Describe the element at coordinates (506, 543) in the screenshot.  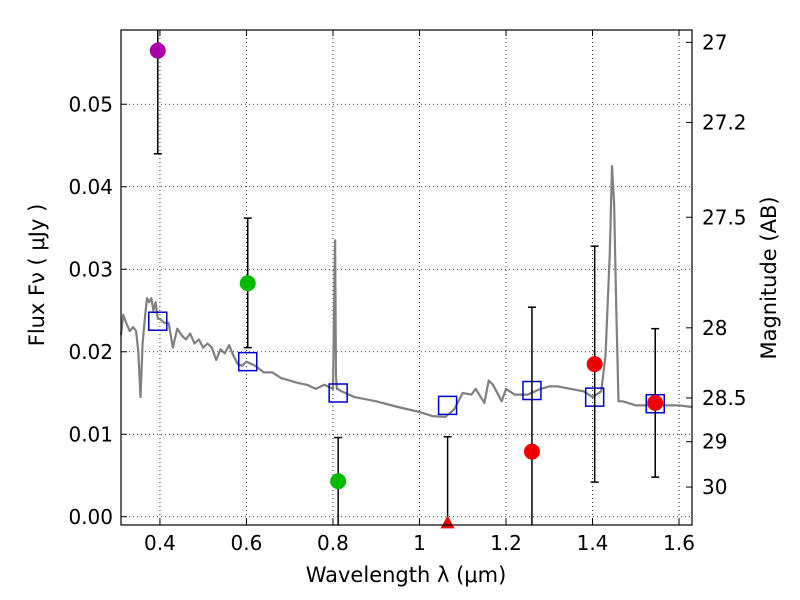
I see `x-tick-label: 1.2` at that location.